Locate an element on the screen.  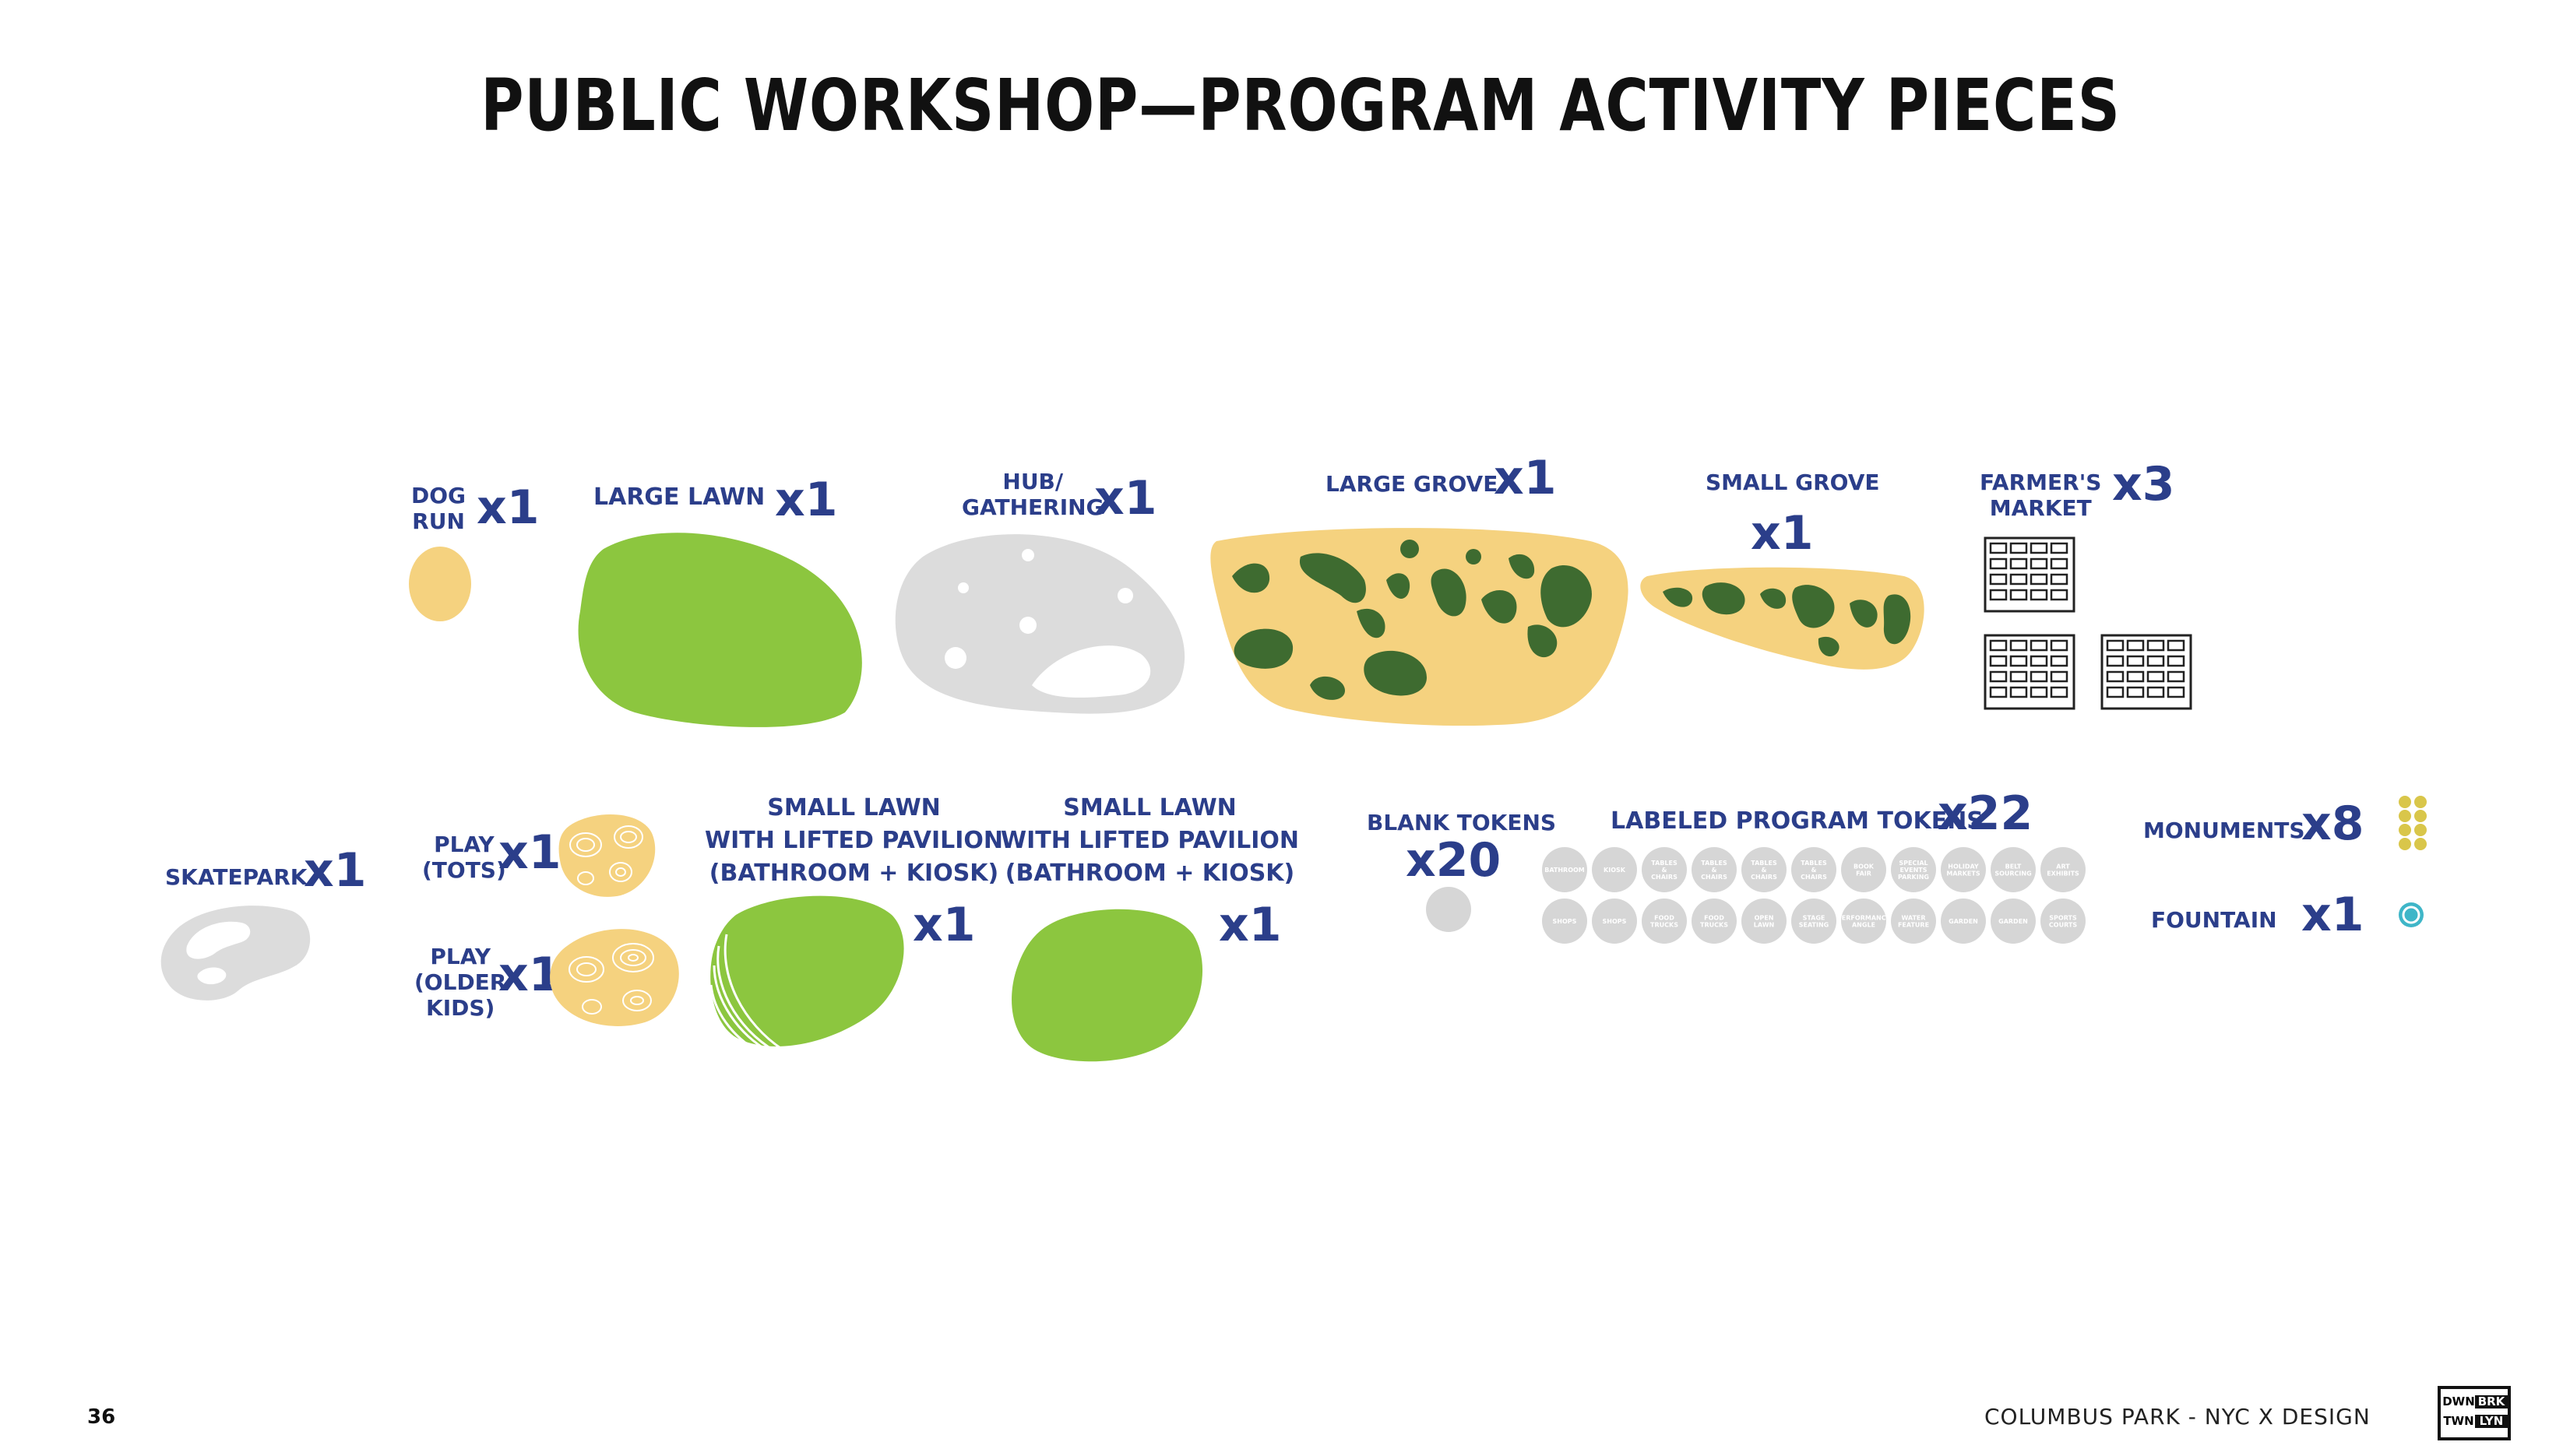
program-token-label: BELT is located at coordinates (2014, 867).